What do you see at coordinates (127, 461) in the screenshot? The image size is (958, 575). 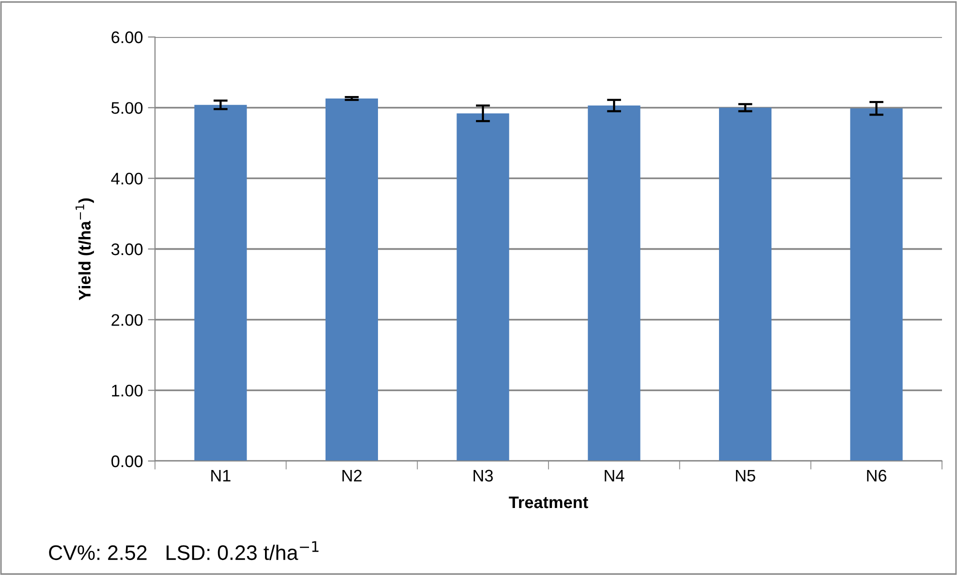 I see `y-tick-label: 0.00` at bounding box center [127, 461].